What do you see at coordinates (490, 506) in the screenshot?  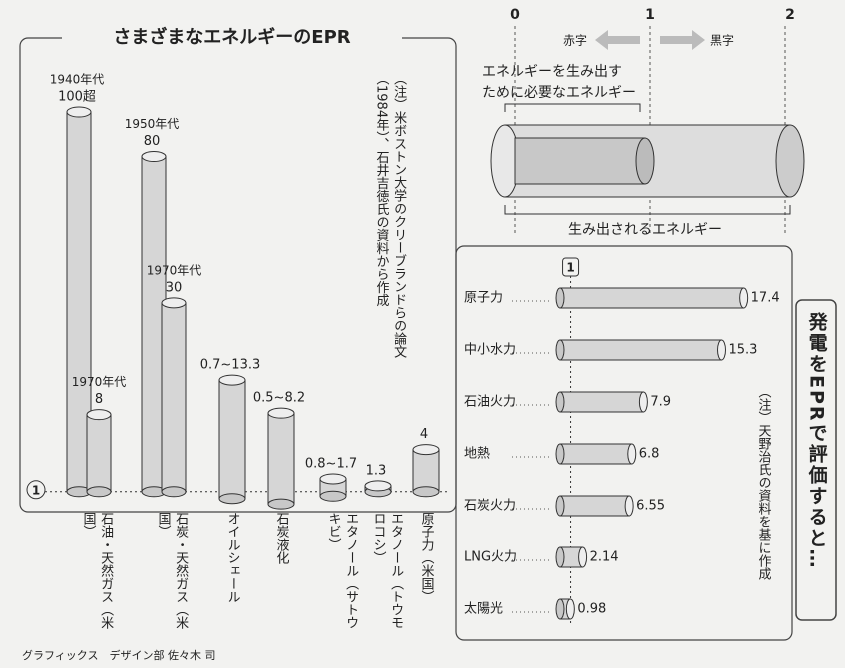 I see `category-label: 石炭火力` at bounding box center [490, 506].